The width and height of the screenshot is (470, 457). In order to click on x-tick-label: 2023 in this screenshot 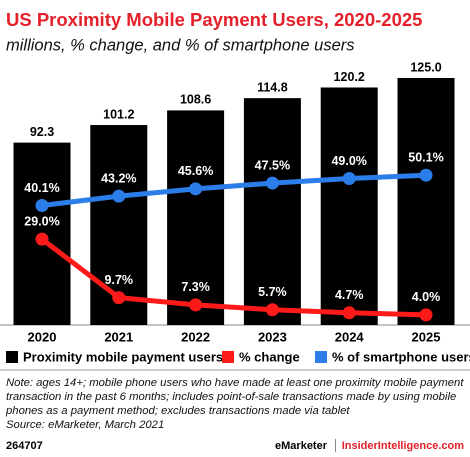, I will do `click(272, 336)`.